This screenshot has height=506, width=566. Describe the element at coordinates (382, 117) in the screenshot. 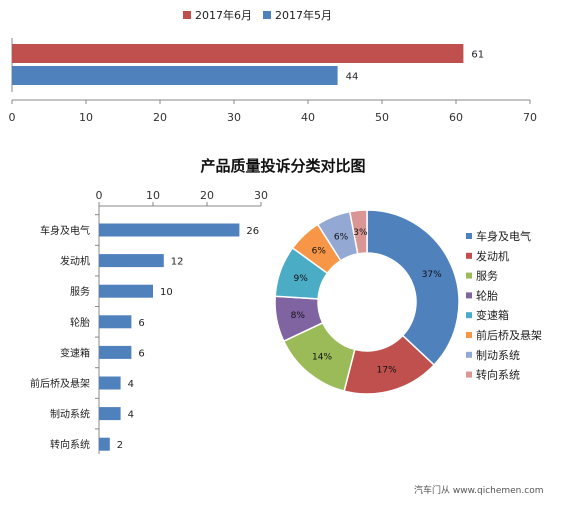

I see `x-tick-label: 50` at that location.